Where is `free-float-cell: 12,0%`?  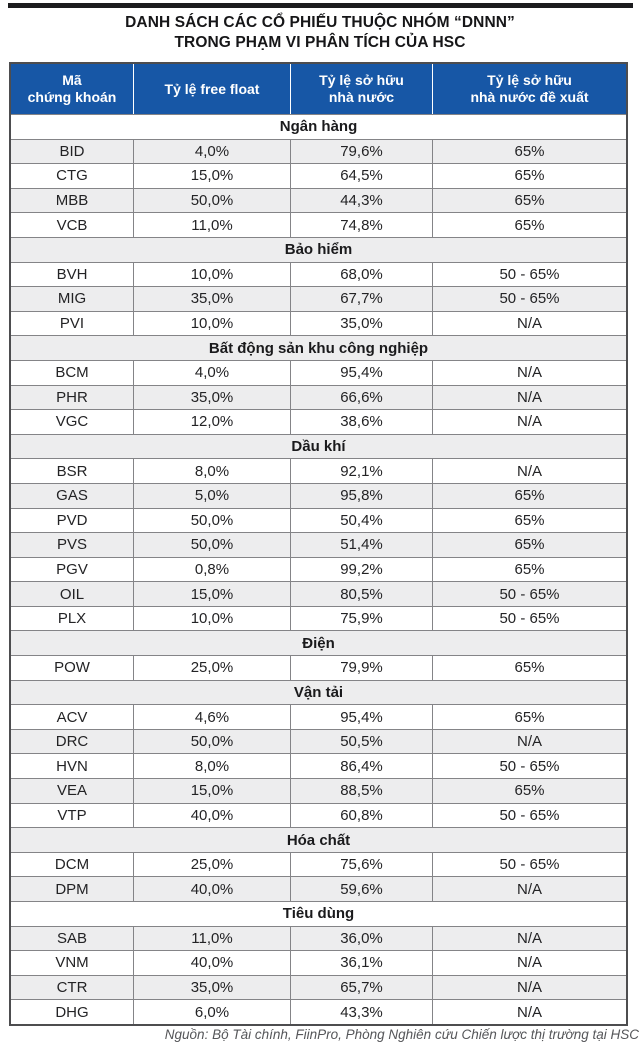
free-float-cell: 12,0% is located at coordinates (212, 422).